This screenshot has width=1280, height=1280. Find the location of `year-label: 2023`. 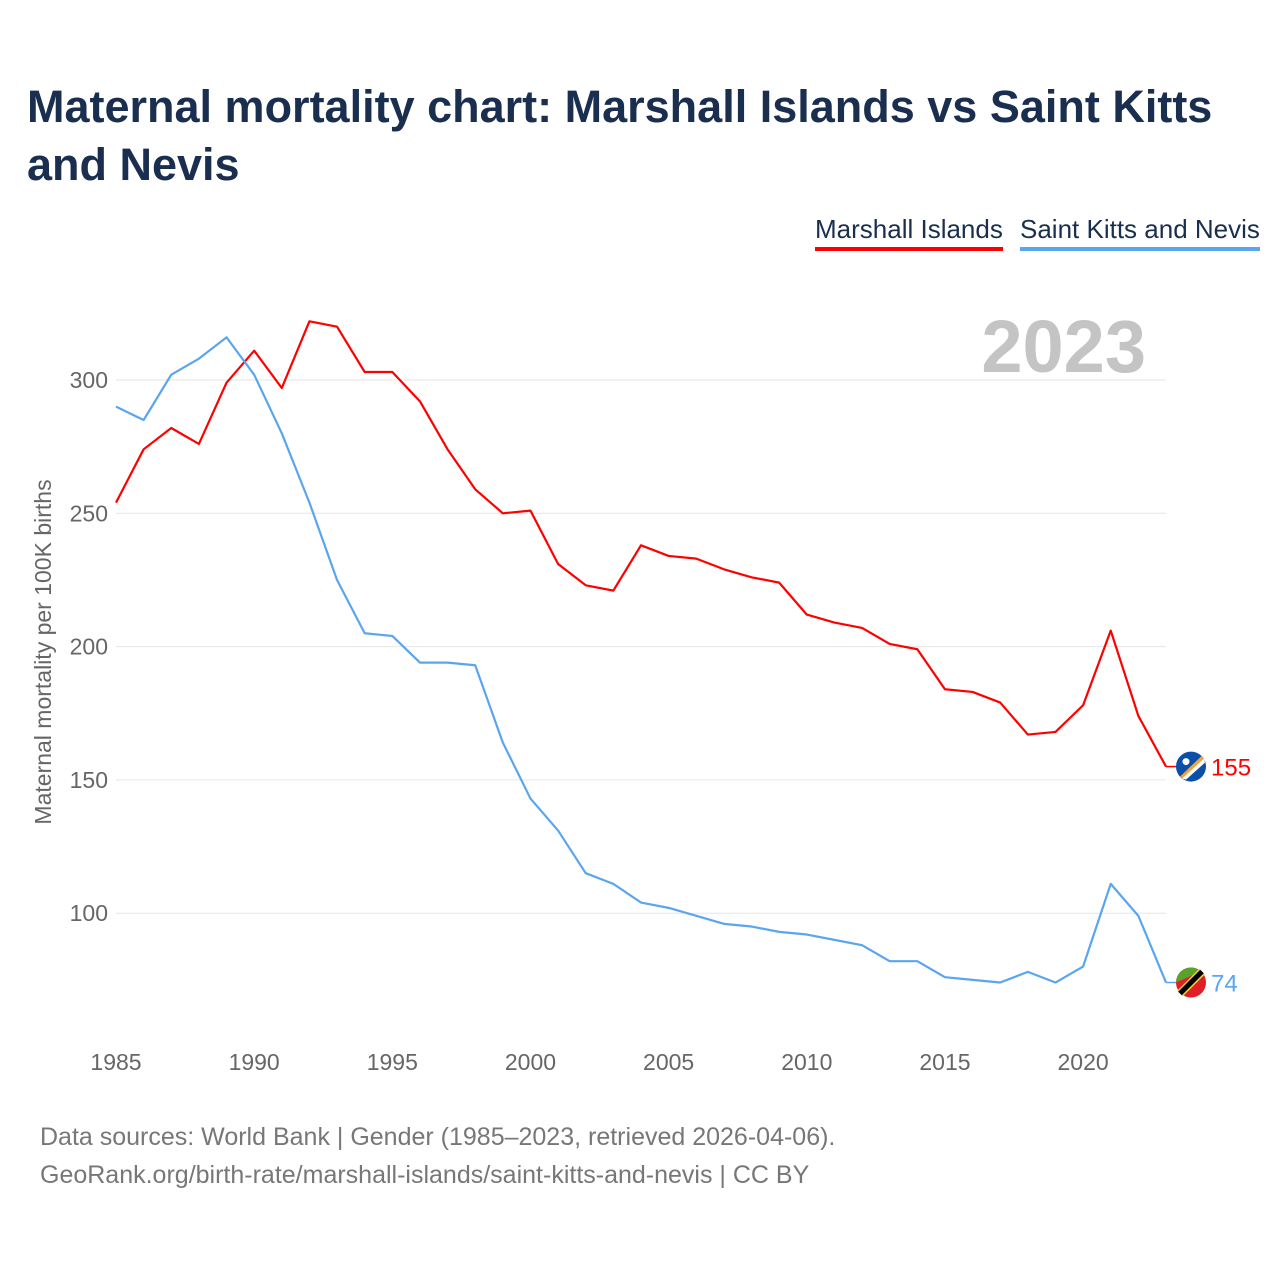

year-label: 2023 is located at coordinates (1063, 346).